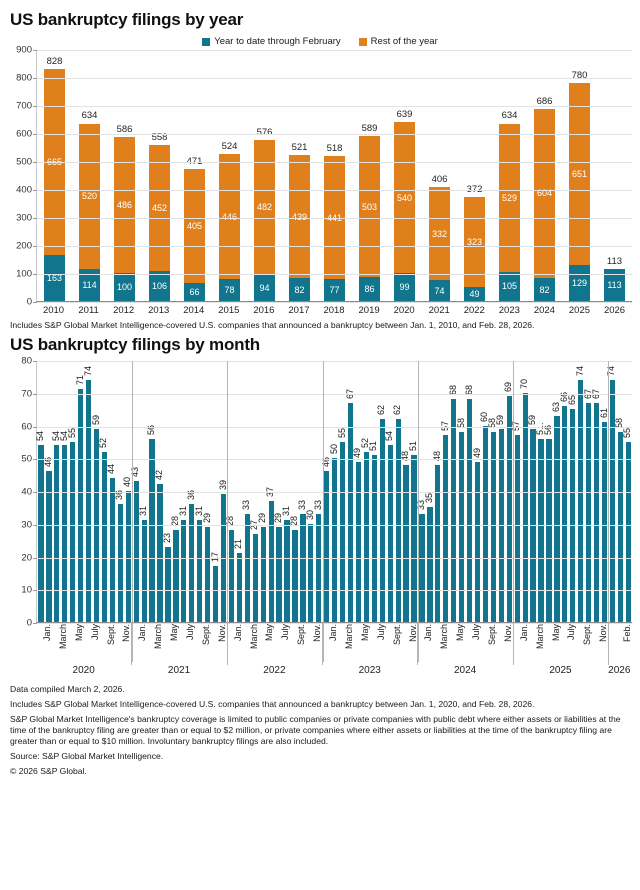  What do you see at coordinates (429, 491) in the screenshot?
I see `monthly-bar-column: 35` at bounding box center [429, 491].